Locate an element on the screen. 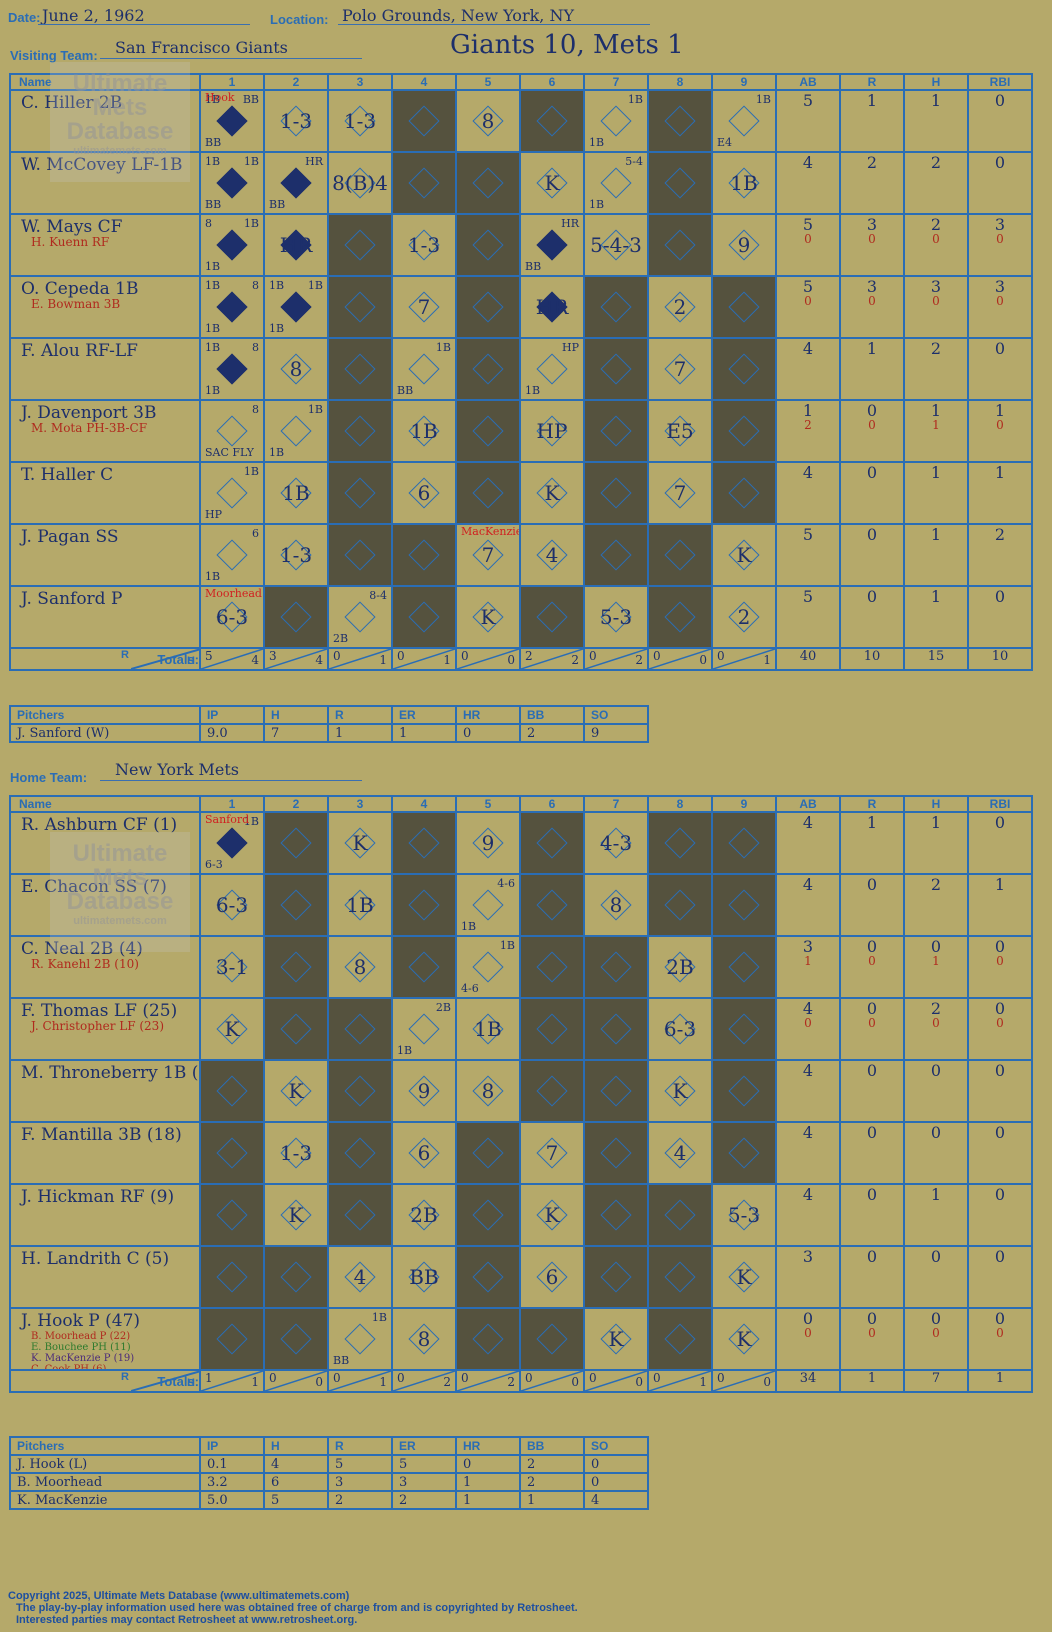 This screenshot has height=1632, width=1052. watermark-home: Ultimate Mets Database ultimatemets.com is located at coordinates (120, 892).